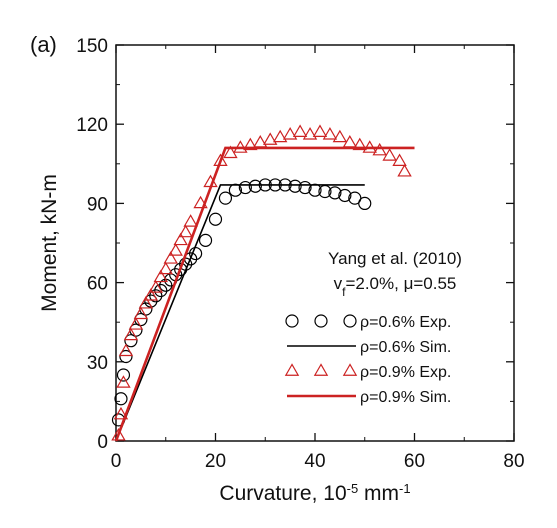  What do you see at coordinates (92, 125) in the screenshot?
I see `y-tick-label: 120` at bounding box center [92, 125].